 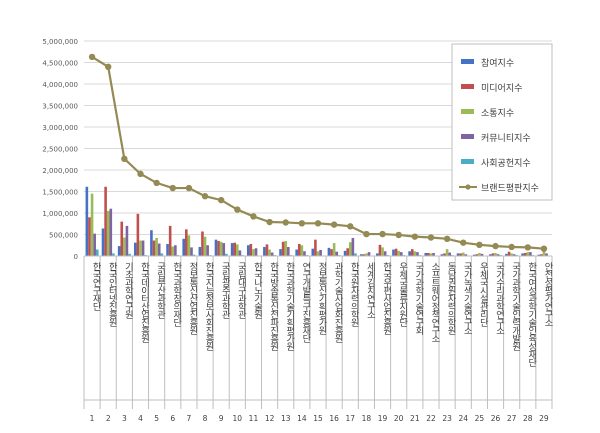 What do you see at coordinates (270, 418) in the screenshot?
I see `rank-label: 12` at bounding box center [270, 418].